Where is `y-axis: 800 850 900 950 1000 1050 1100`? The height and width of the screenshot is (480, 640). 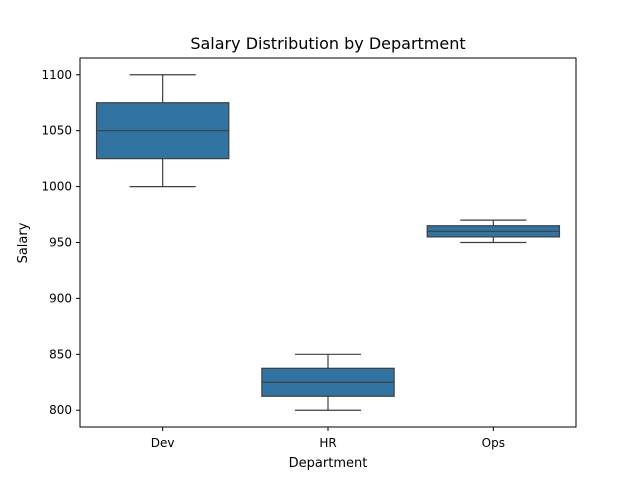
y-axis: 800 850 900 950 1000 1050 1100 is located at coordinates (60, 242).